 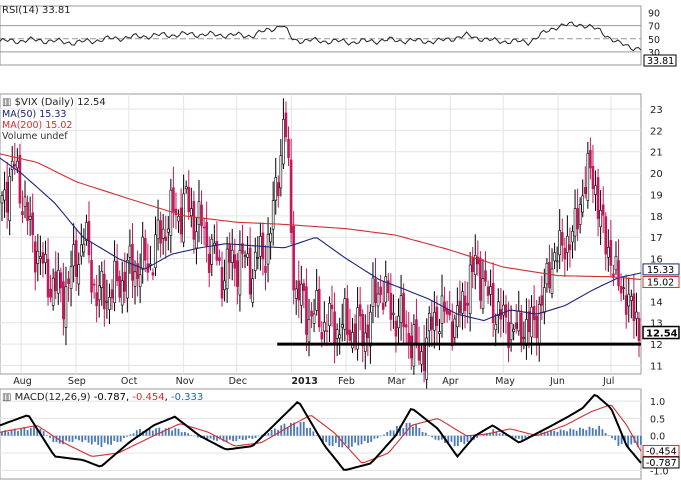 What do you see at coordinates (35, 136) in the screenshot?
I see `legend-volume: Volume undef` at bounding box center [35, 136].